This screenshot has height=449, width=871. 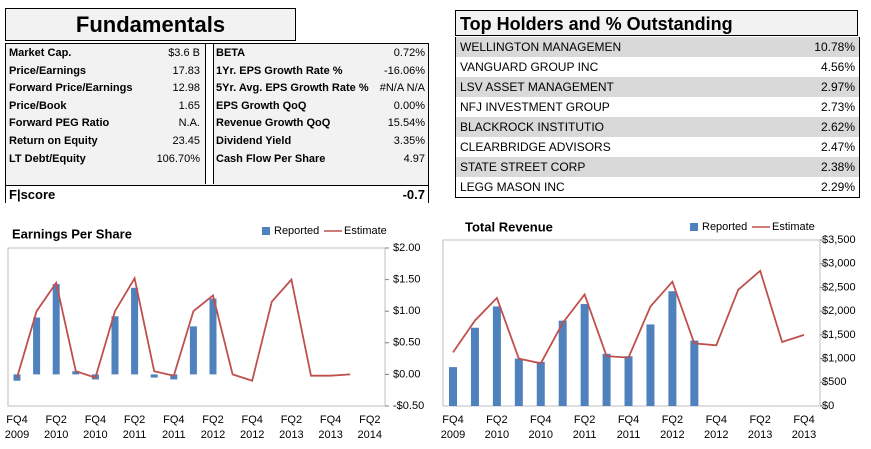 I want to click on fundamentals-cell: 0.72%, so click(x=409, y=53).